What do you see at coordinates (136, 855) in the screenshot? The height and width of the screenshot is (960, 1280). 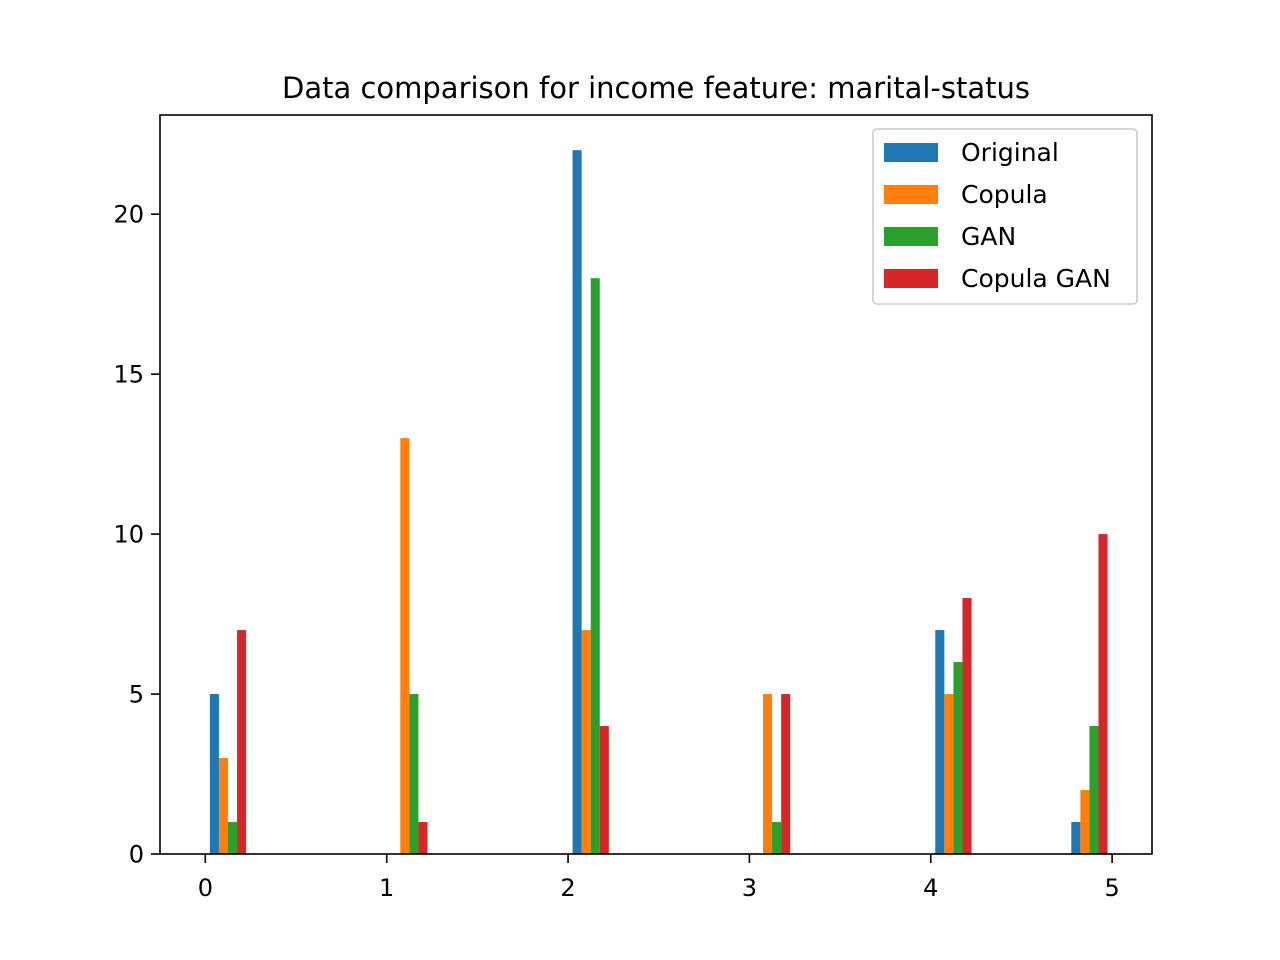 I see `y-tick-label: 0` at bounding box center [136, 855].